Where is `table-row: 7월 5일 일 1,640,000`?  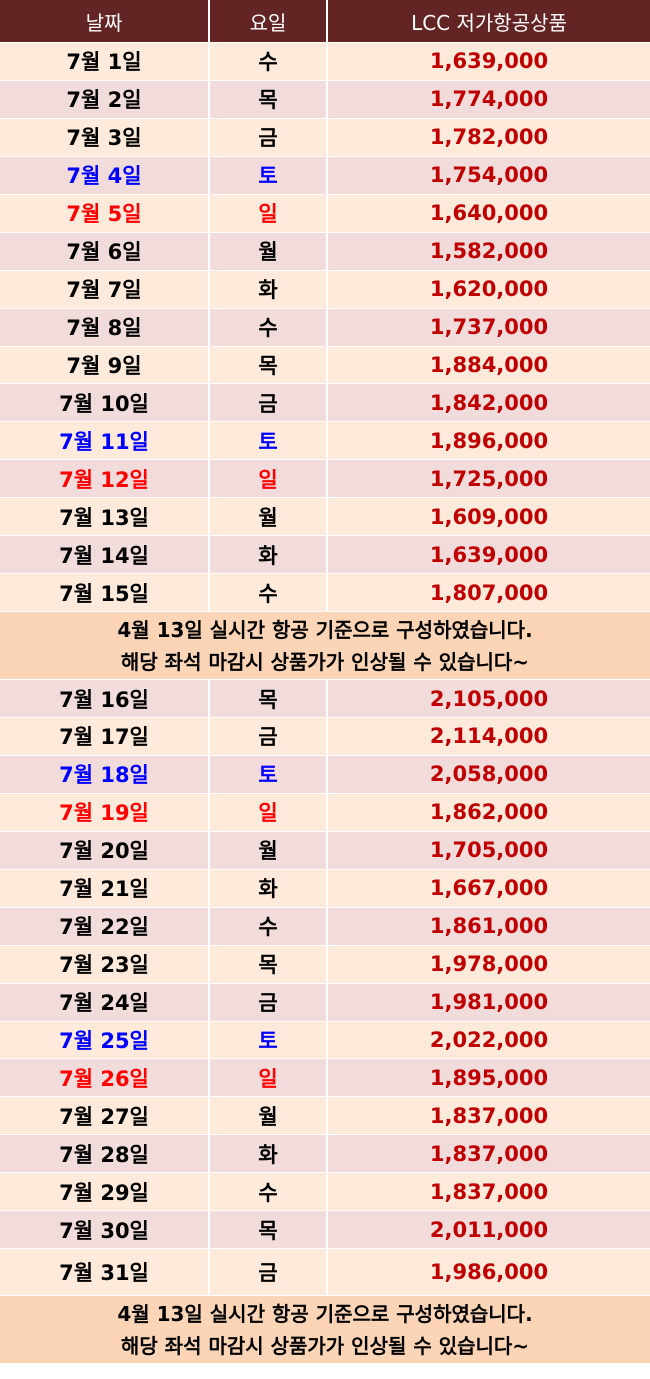 table-row: 7월 5일 일 1,640,000 is located at coordinates (325, 213).